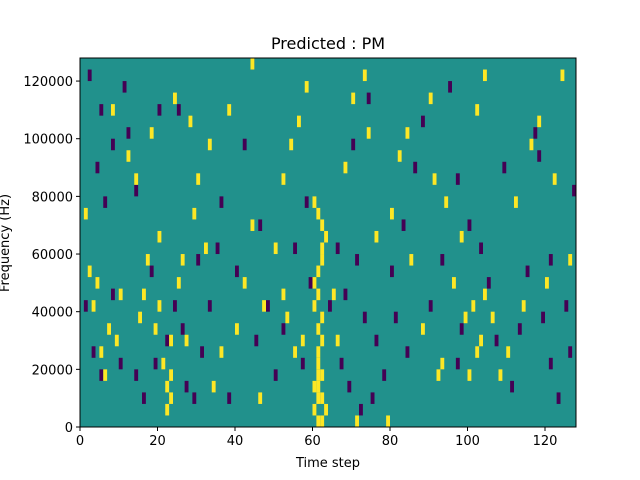 The height and width of the screenshot is (480, 640). Describe the element at coordinates (52, 370) in the screenshot. I see `y-tick-label: 20000` at that location.